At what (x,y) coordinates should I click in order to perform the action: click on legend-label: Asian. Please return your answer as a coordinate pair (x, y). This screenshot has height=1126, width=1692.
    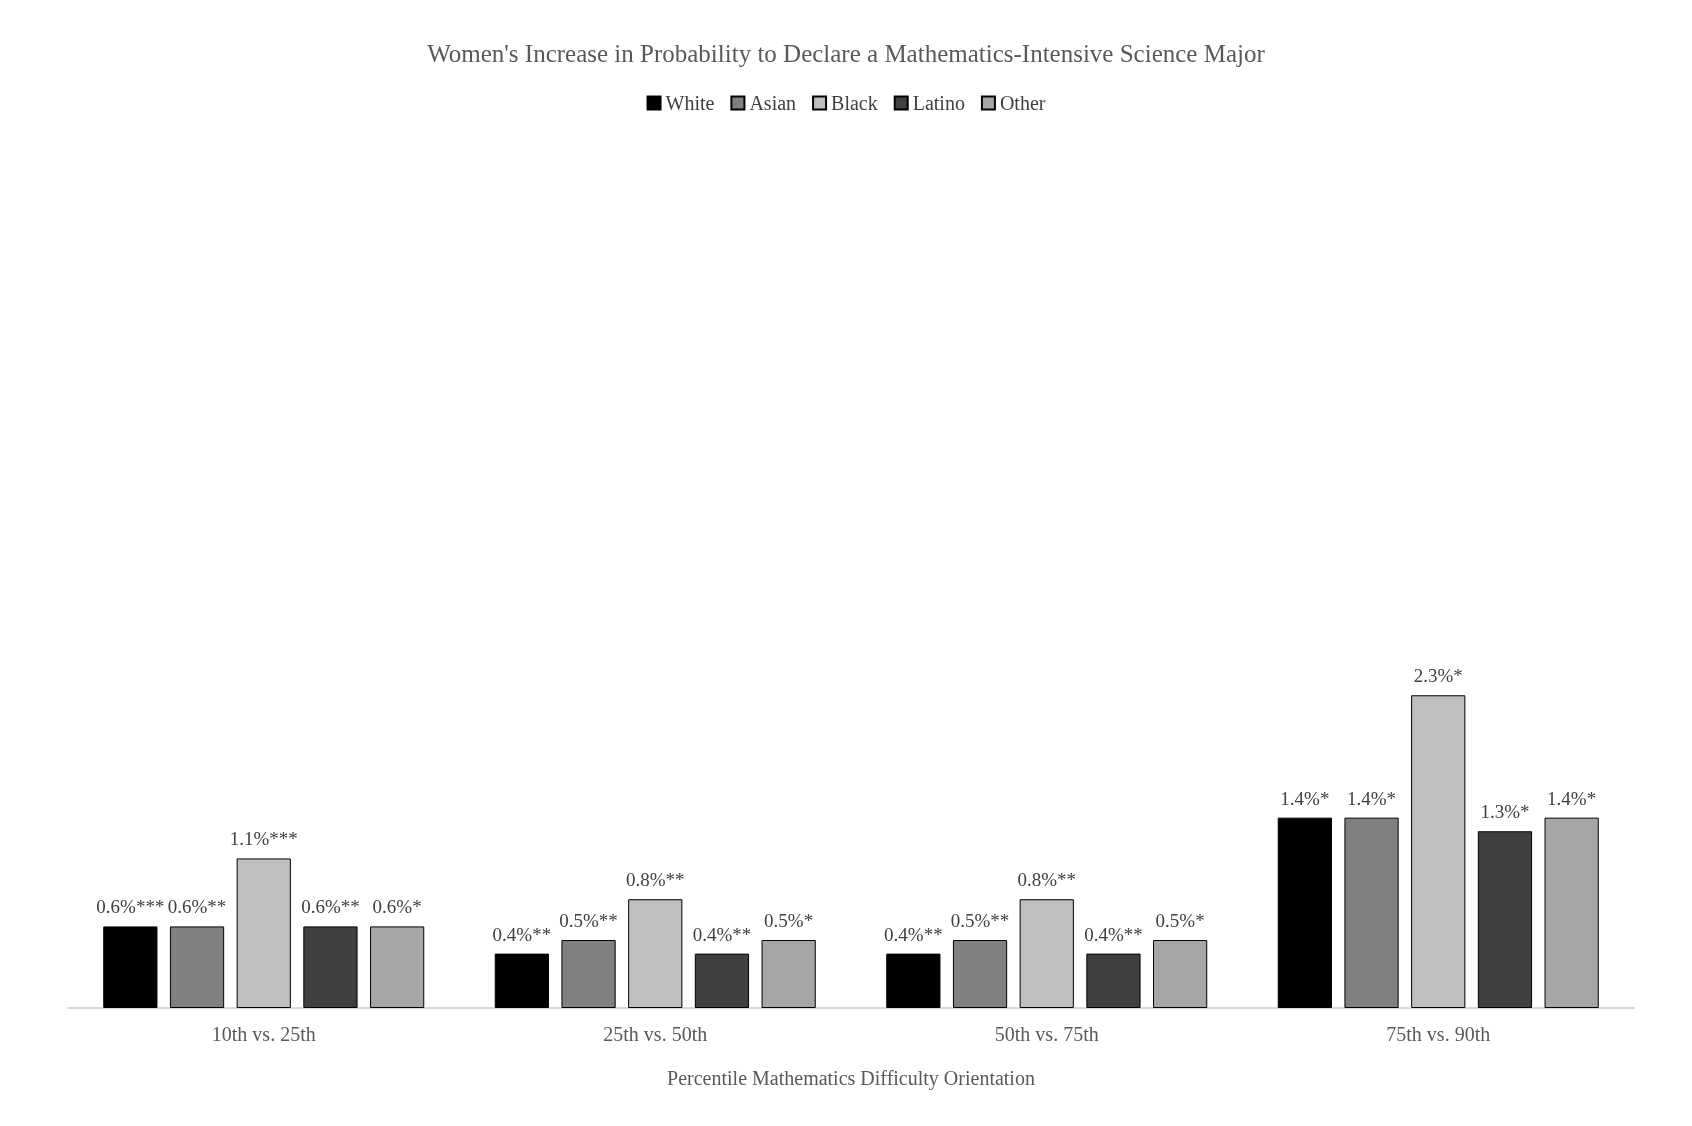
    Looking at the image, I should click on (773, 103).